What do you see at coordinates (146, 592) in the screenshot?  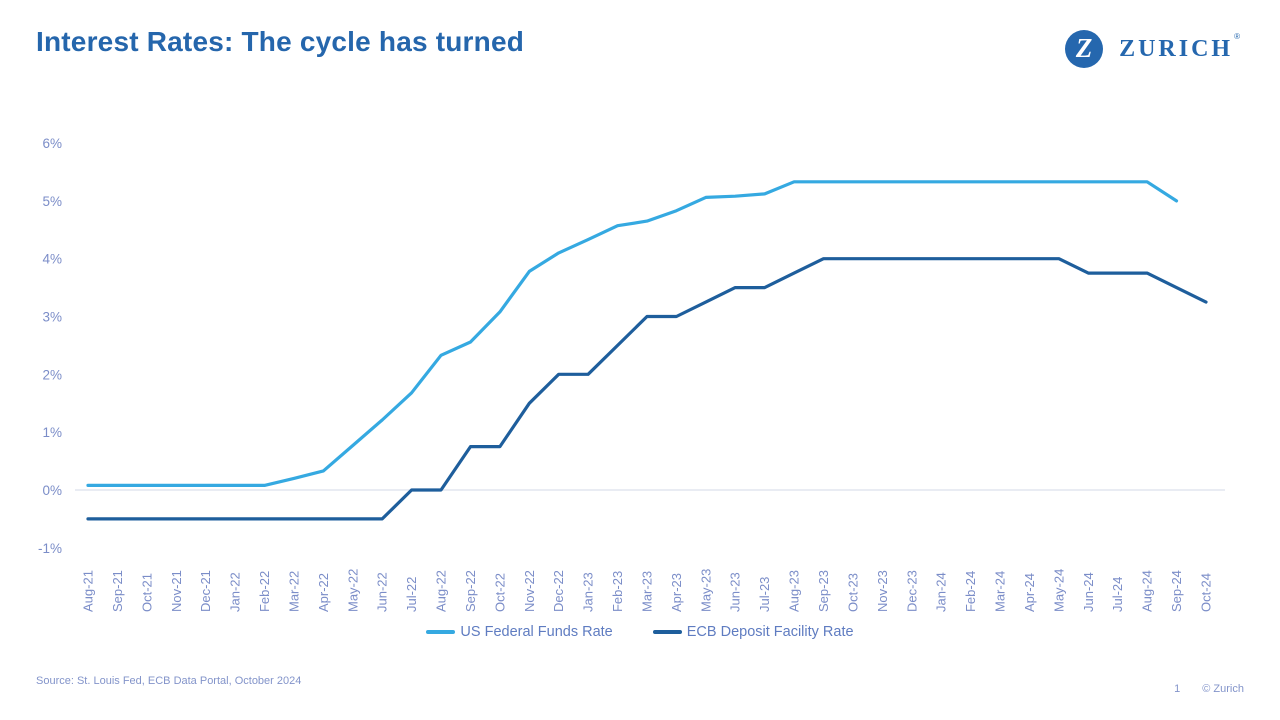 I see `x-axis-tick-label: Oct-21` at bounding box center [146, 592].